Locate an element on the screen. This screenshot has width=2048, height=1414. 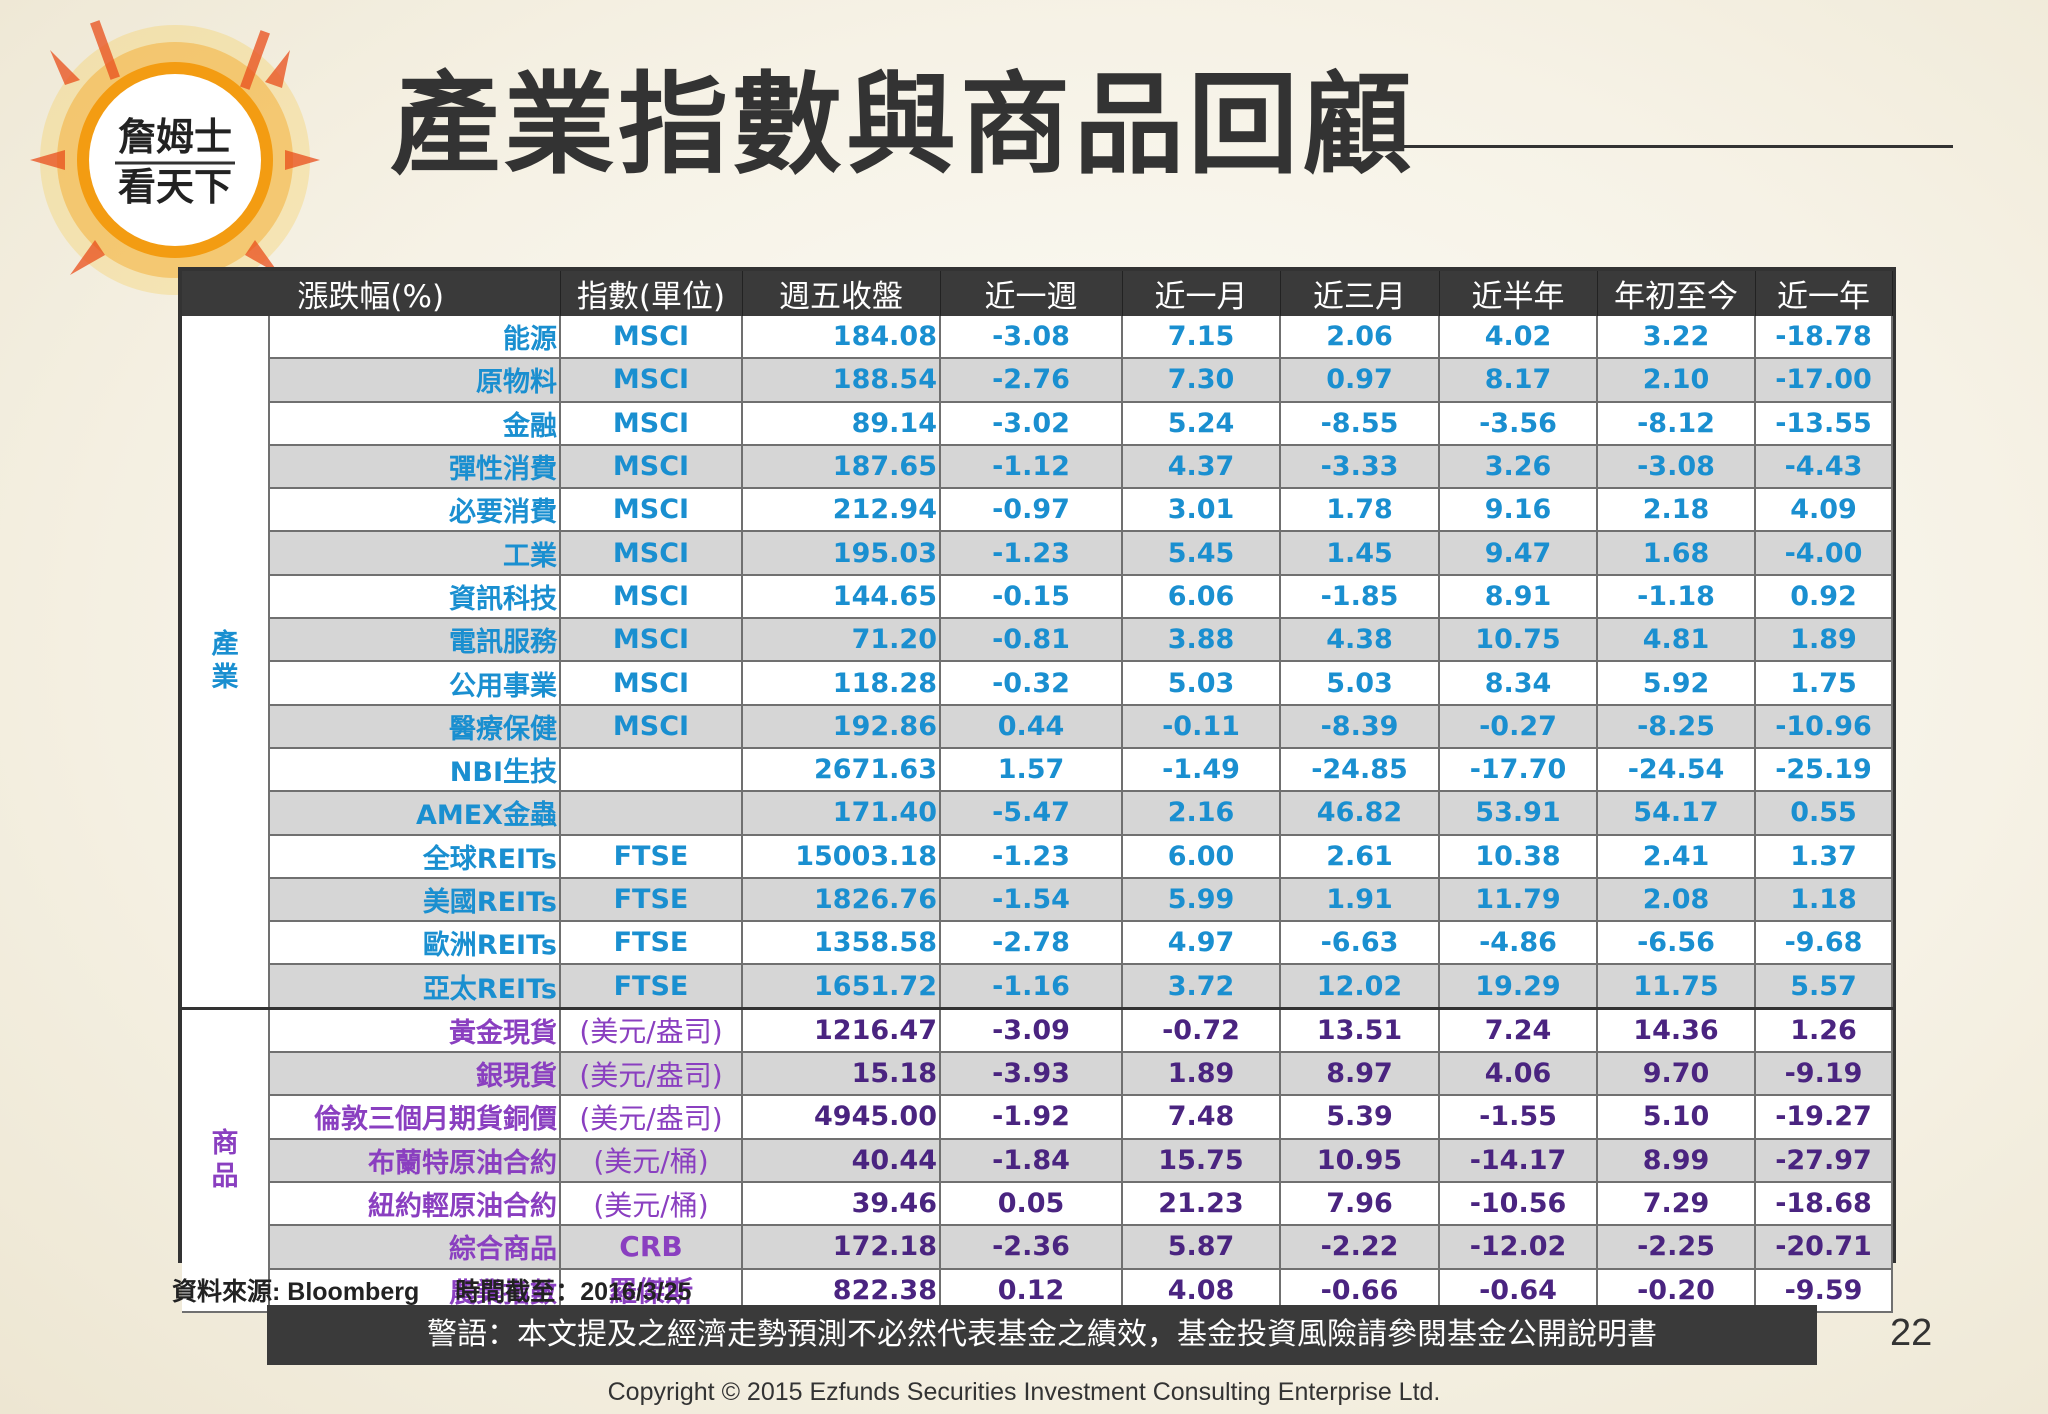
row-w1: -0.15 is located at coordinates (1031, 597).